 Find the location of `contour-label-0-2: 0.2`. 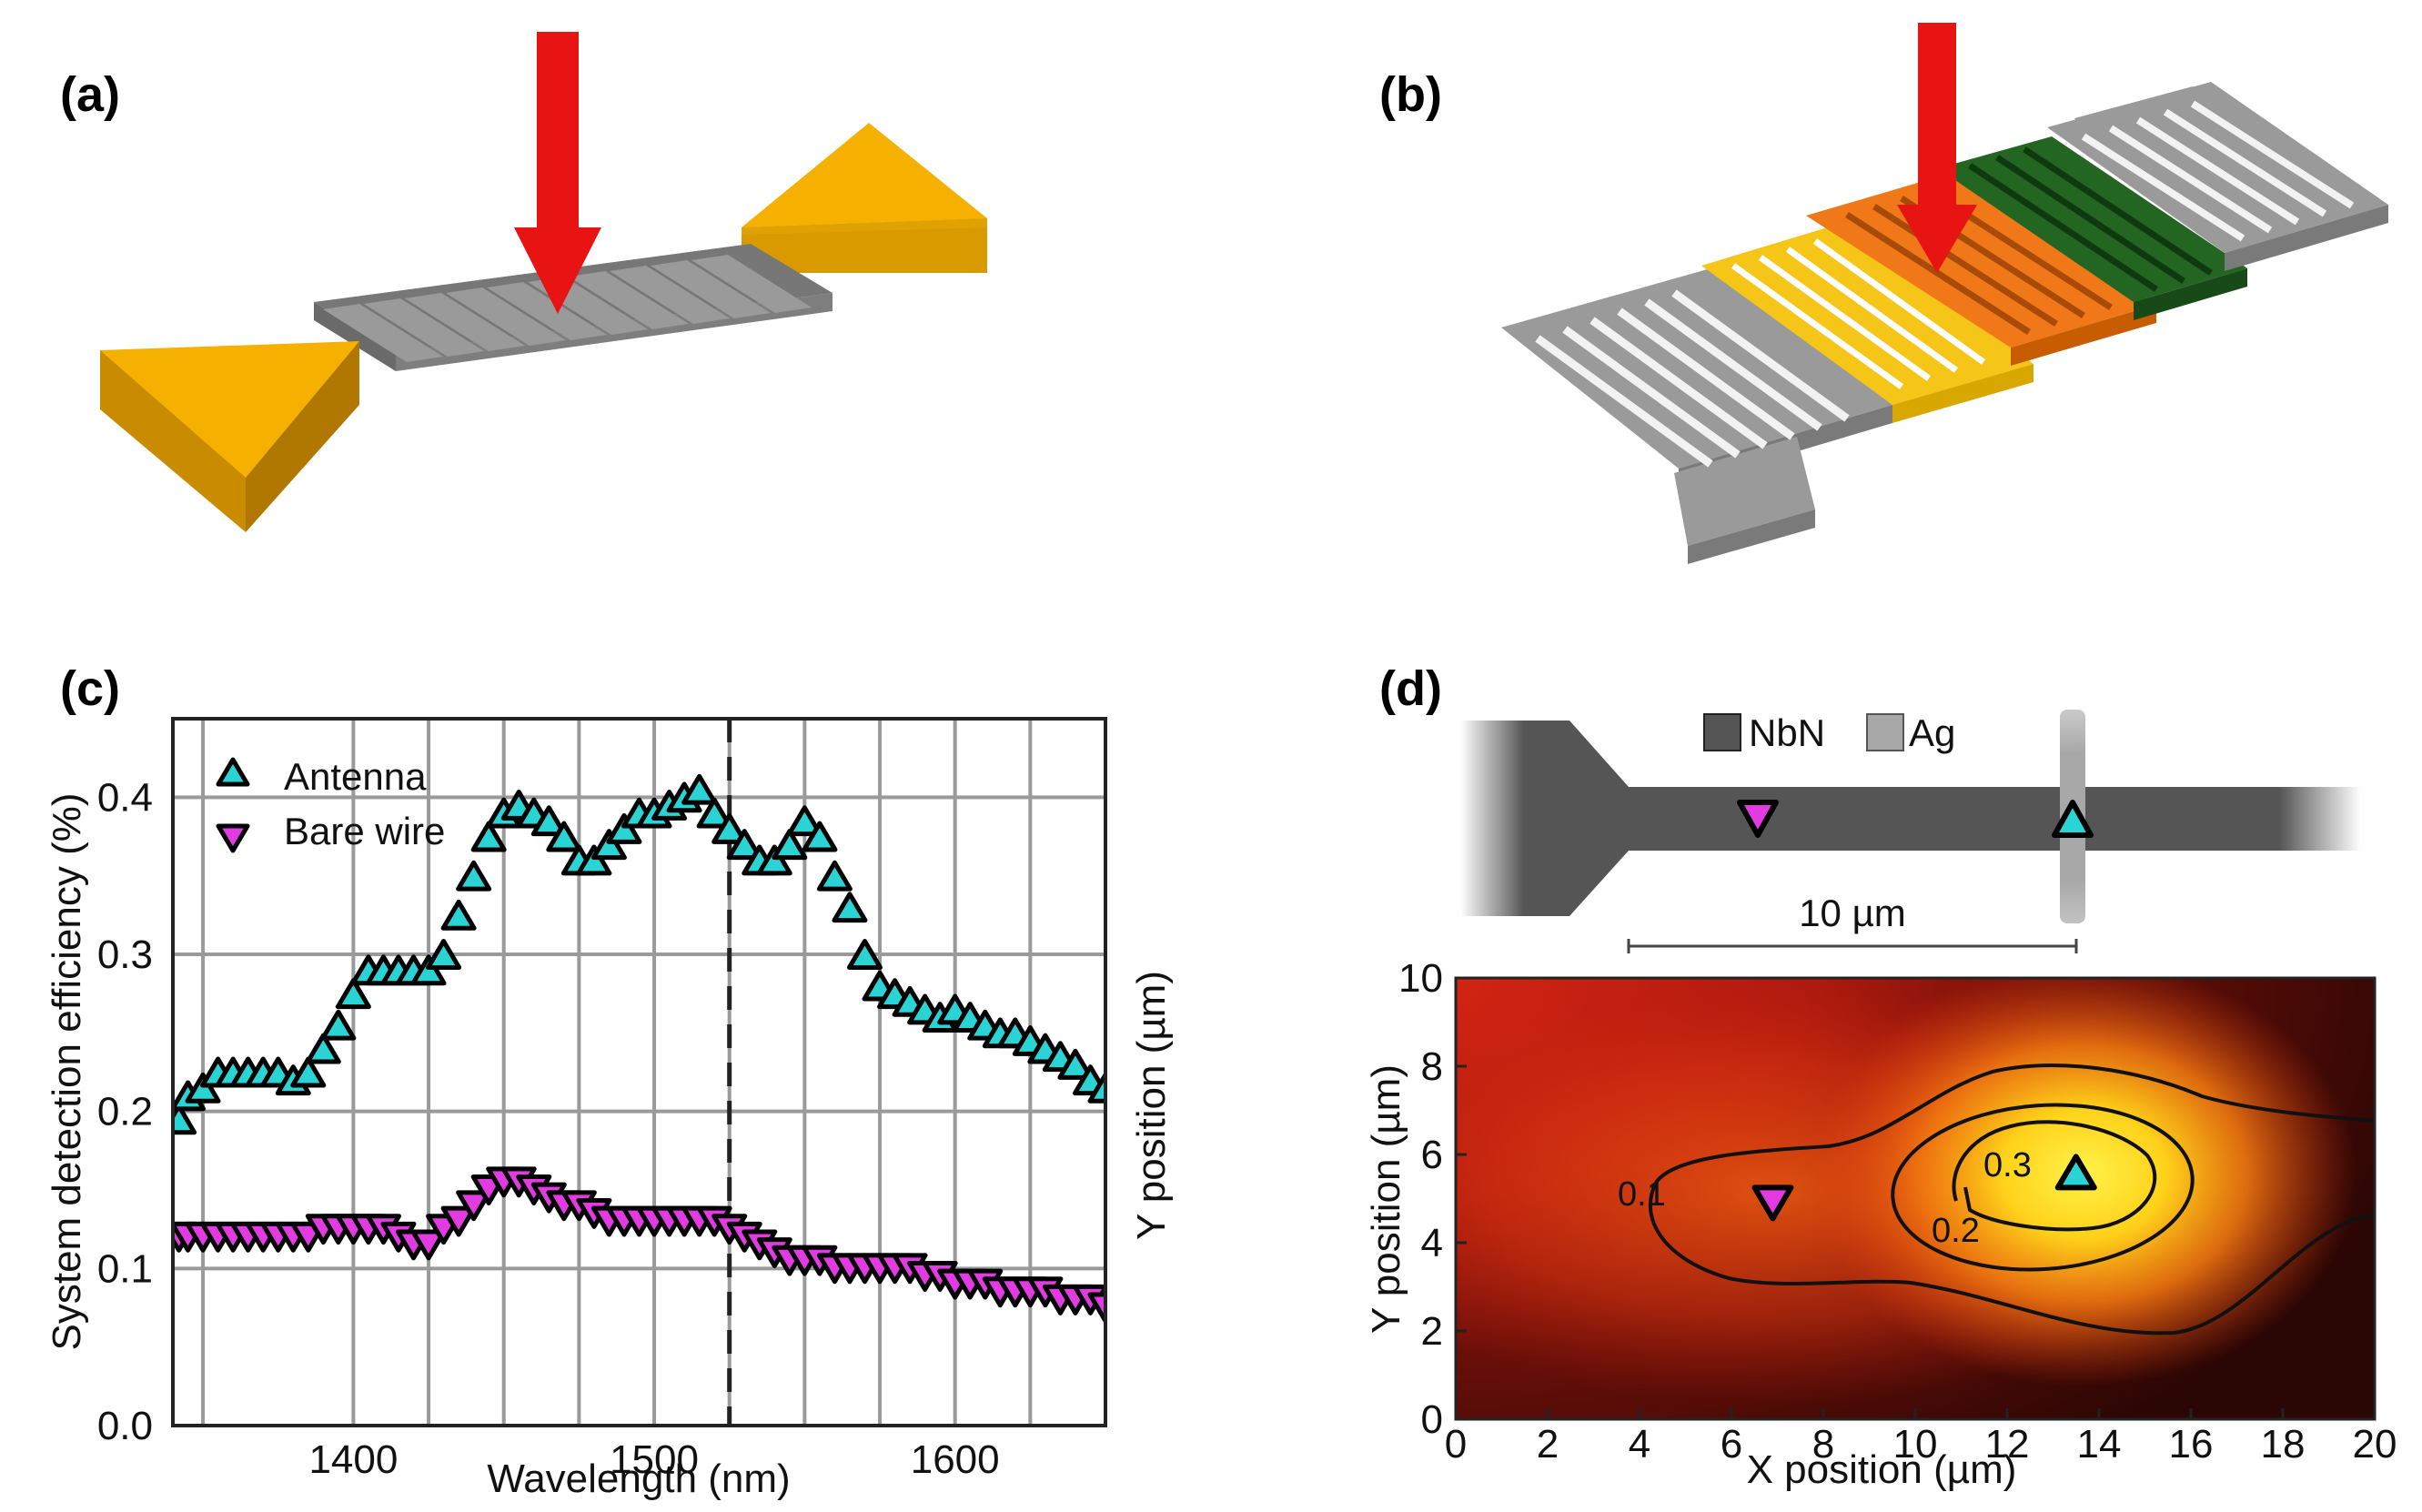

contour-label-0-2: 0.2 is located at coordinates (1956, 1231).